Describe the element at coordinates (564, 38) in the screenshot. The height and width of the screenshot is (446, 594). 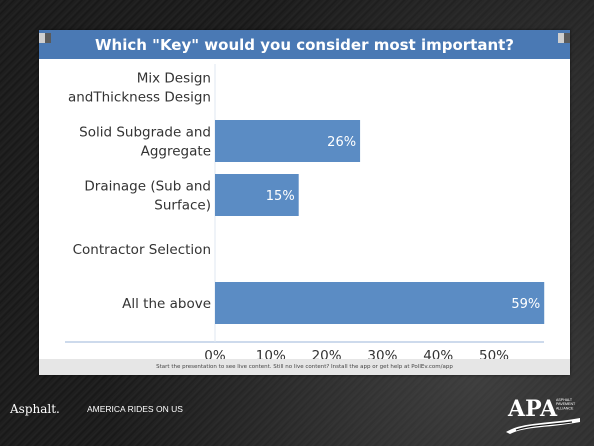
I see `corner-marker-top-right` at that location.